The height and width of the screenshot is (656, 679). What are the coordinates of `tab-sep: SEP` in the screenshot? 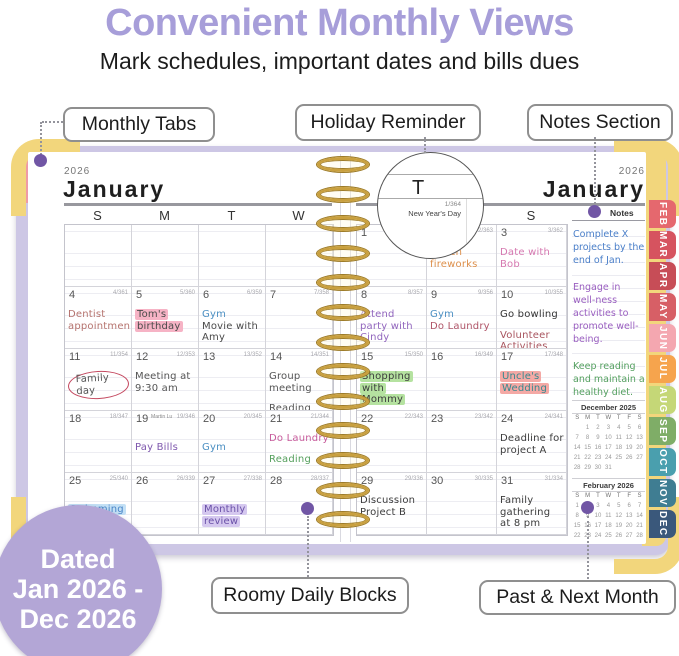 It's located at (662, 431).